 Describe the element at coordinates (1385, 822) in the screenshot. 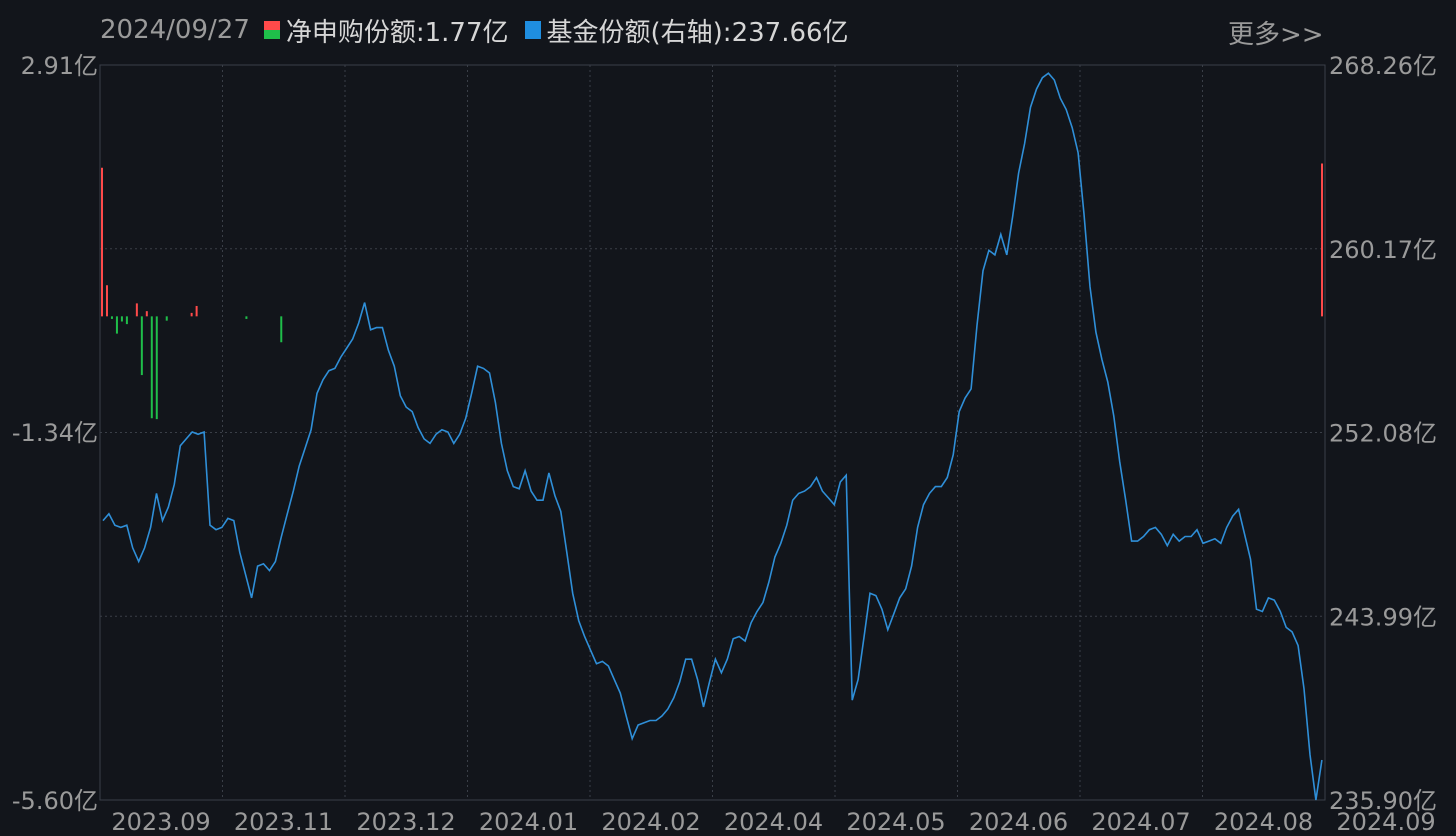

I see `x-axis-tick-label: 2024.09` at that location.